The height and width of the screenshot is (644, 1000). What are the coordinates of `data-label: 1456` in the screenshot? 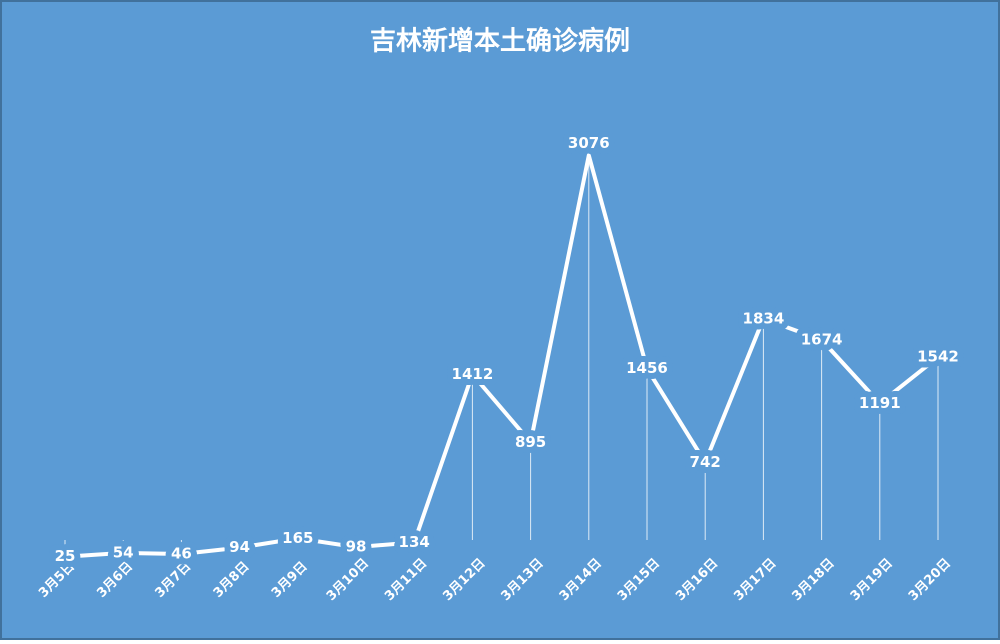 It's located at (647, 368).